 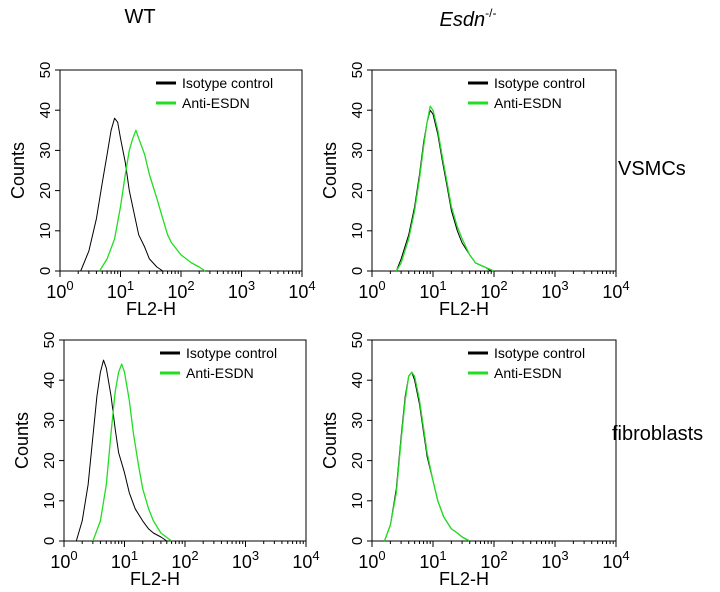 What do you see at coordinates (658, 434) in the screenshot?
I see `row-label-fibroblasts: fibroblasts` at bounding box center [658, 434].